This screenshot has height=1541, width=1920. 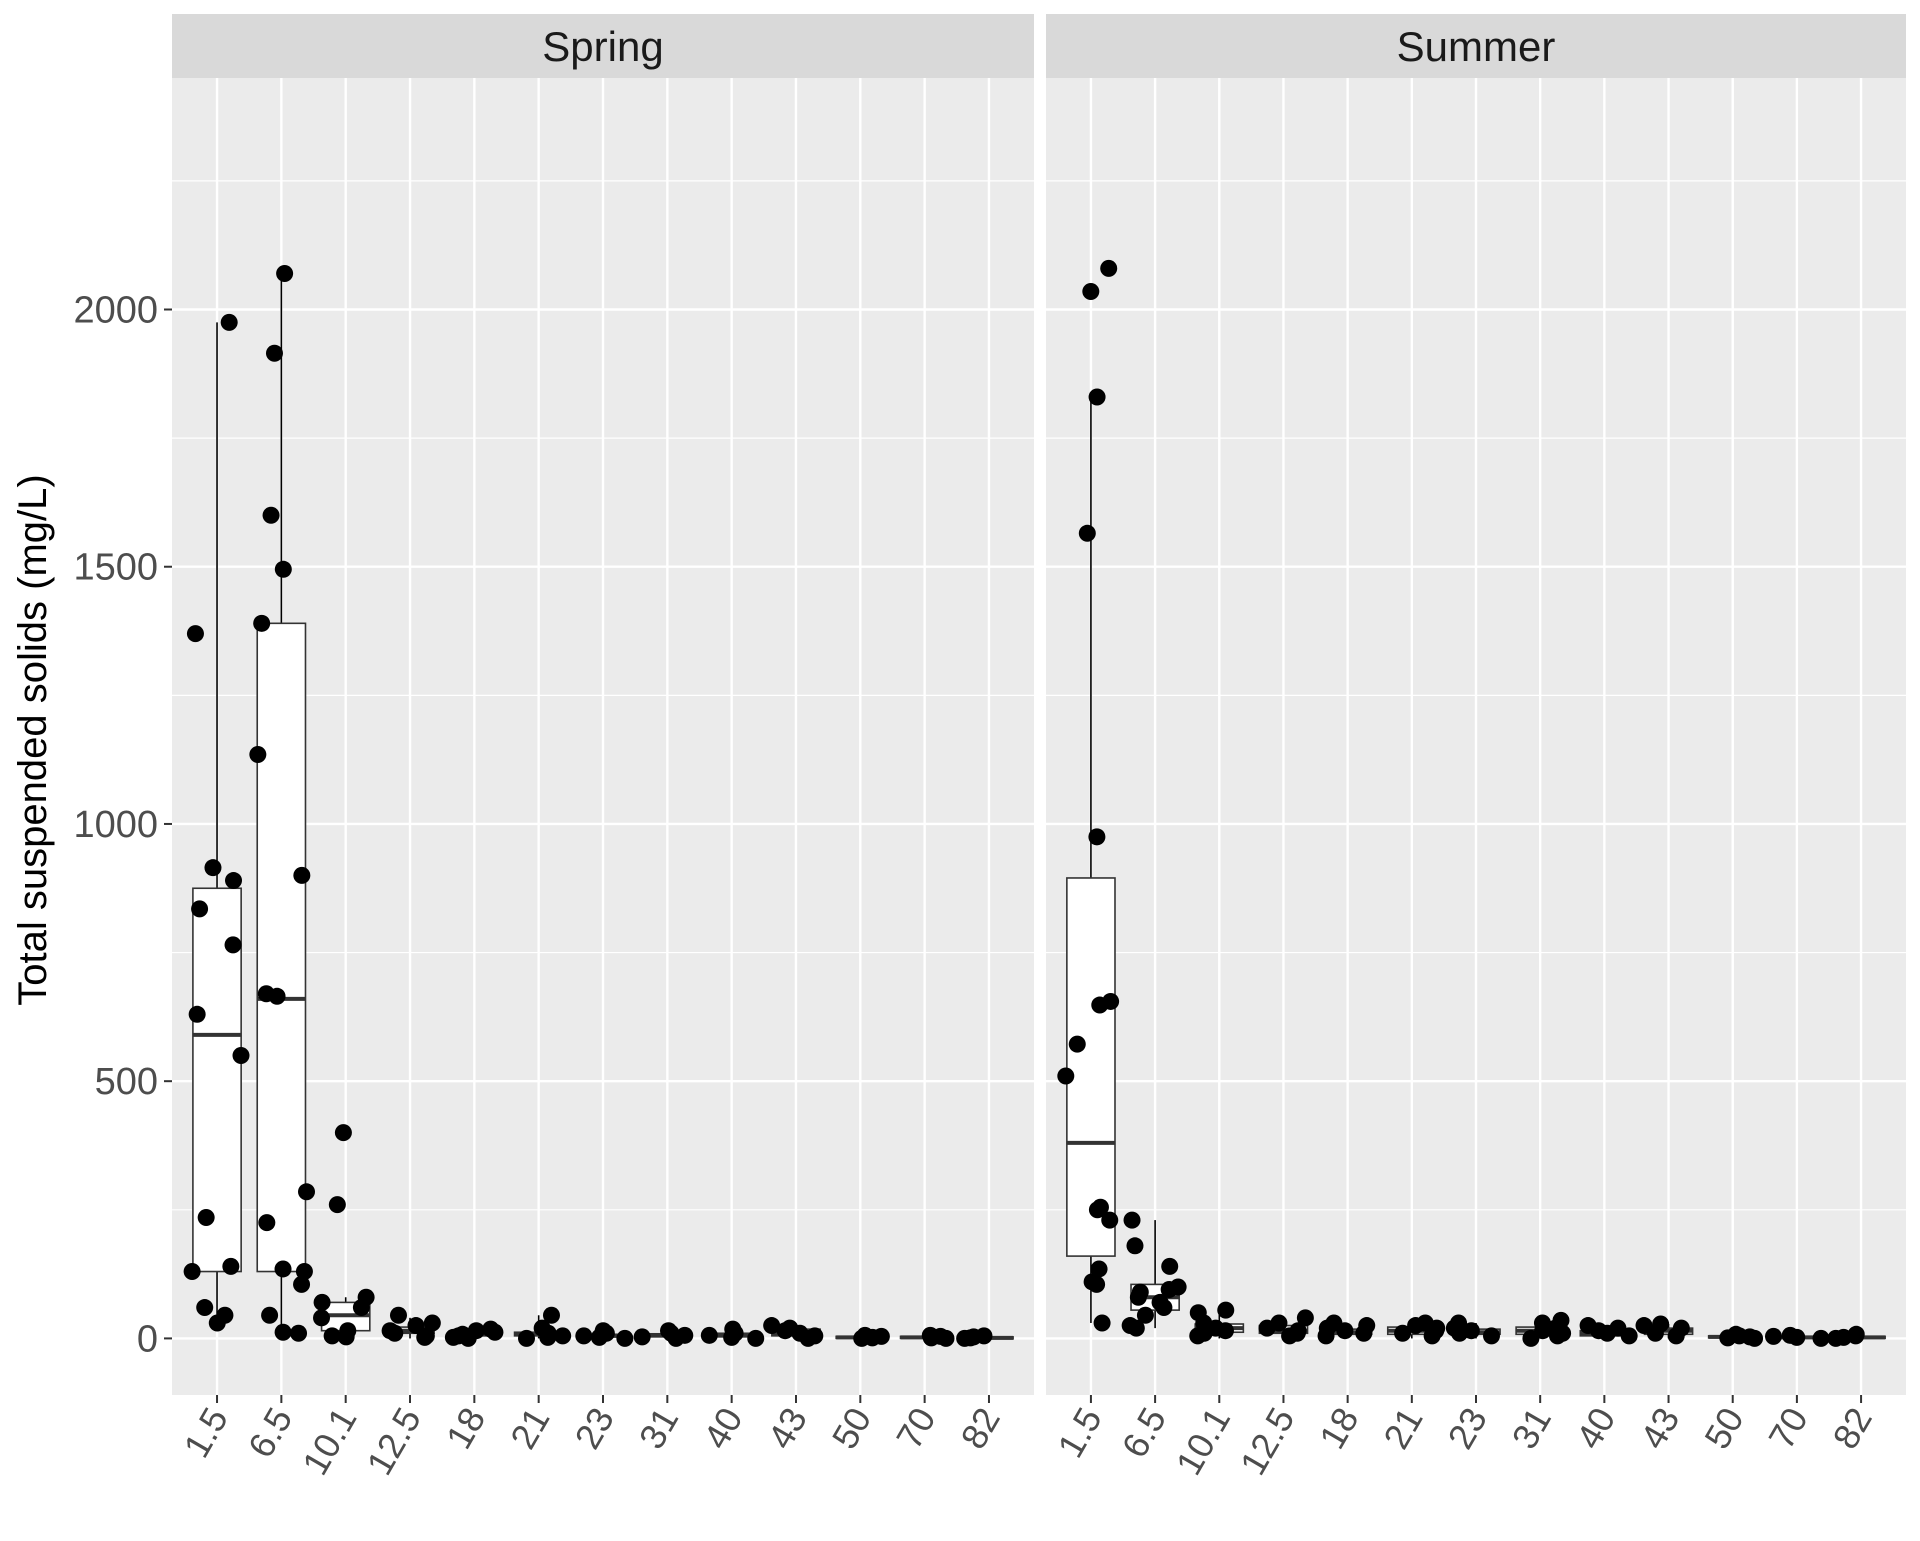 I want to click on y-axis-title: Total suspended solids (mg/L), so click(x=33, y=739).